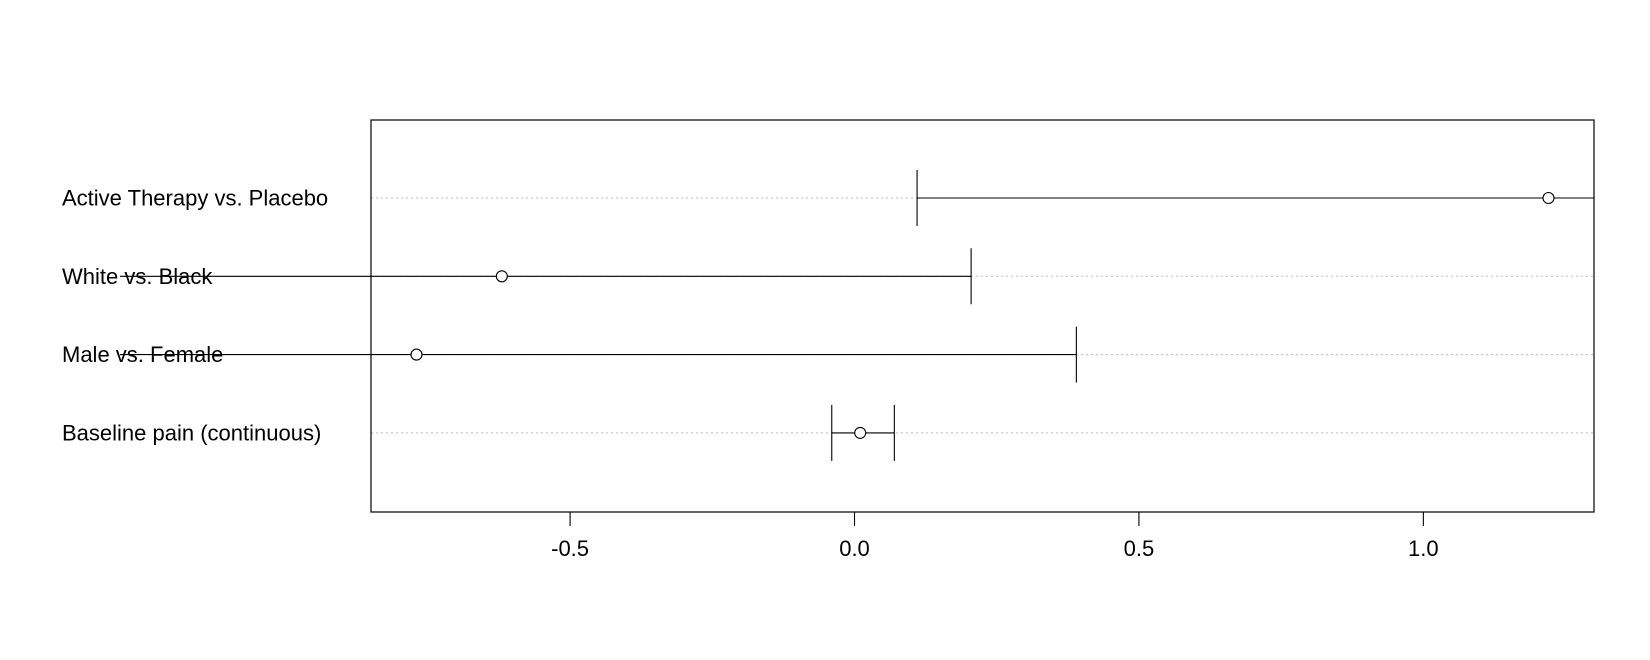  Describe the element at coordinates (191, 432) in the screenshot. I see `row-label: Baseline pain (continuous)` at that location.